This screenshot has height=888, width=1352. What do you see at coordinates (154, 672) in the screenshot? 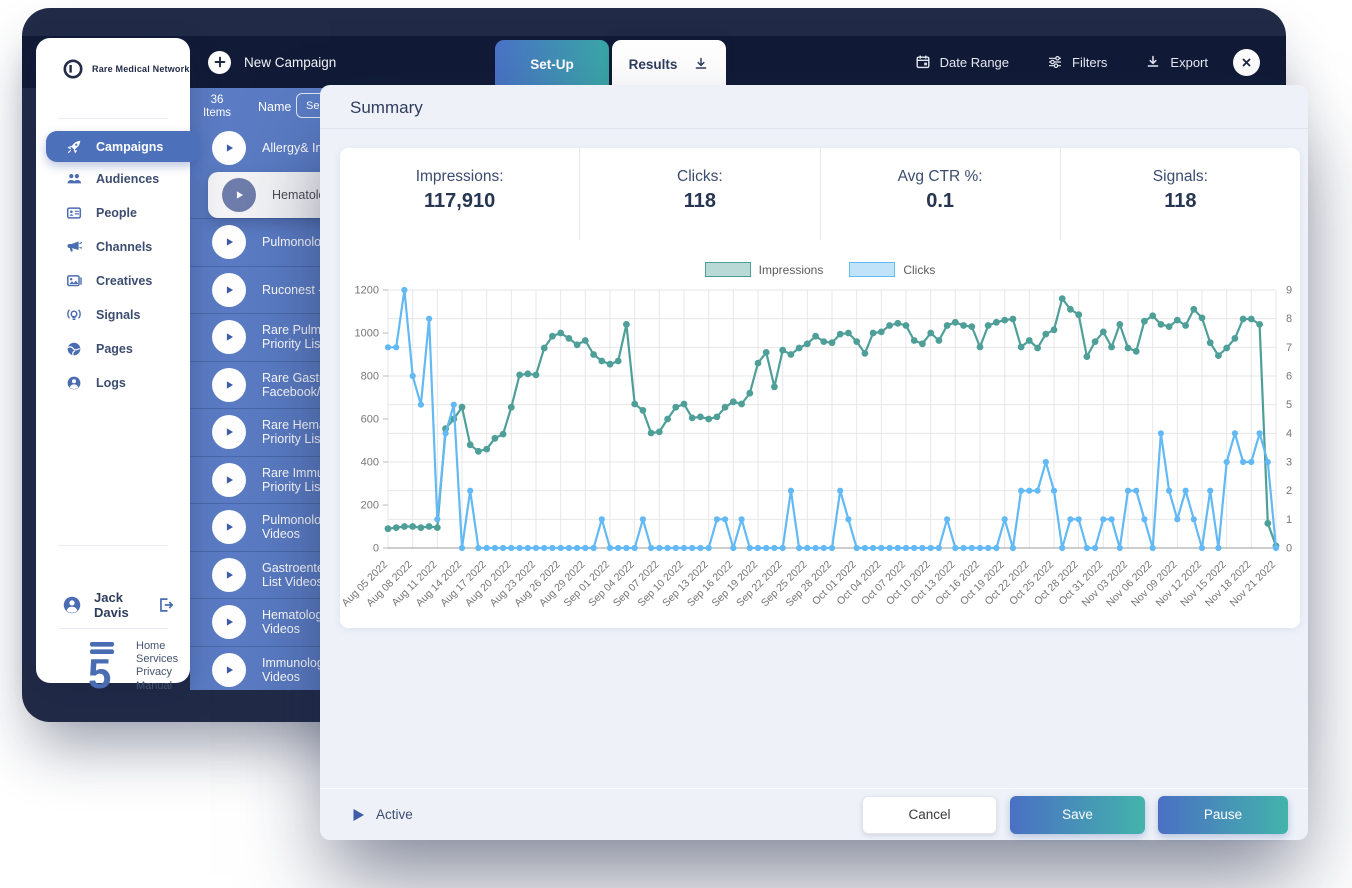
I see `footer-link-privacy: Privacy` at bounding box center [154, 672].